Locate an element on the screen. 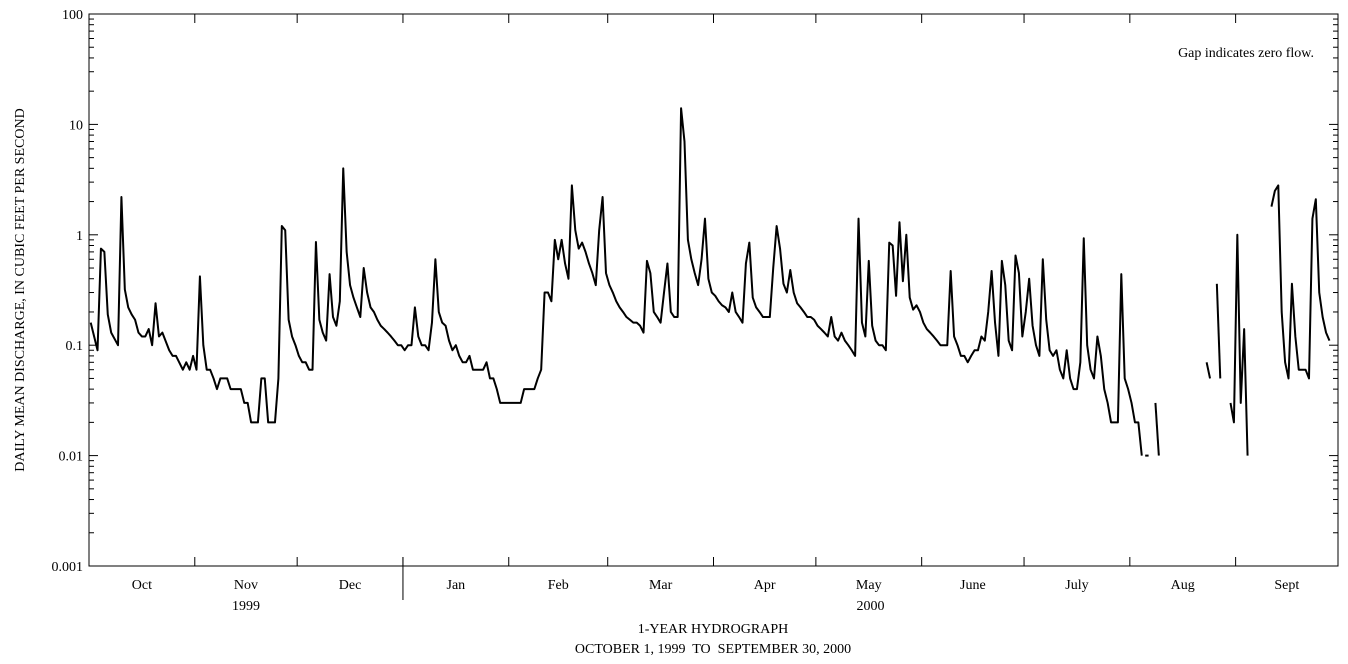  chart-title: 1-YEAR HYDROGRAPH is located at coordinates (713, 629).